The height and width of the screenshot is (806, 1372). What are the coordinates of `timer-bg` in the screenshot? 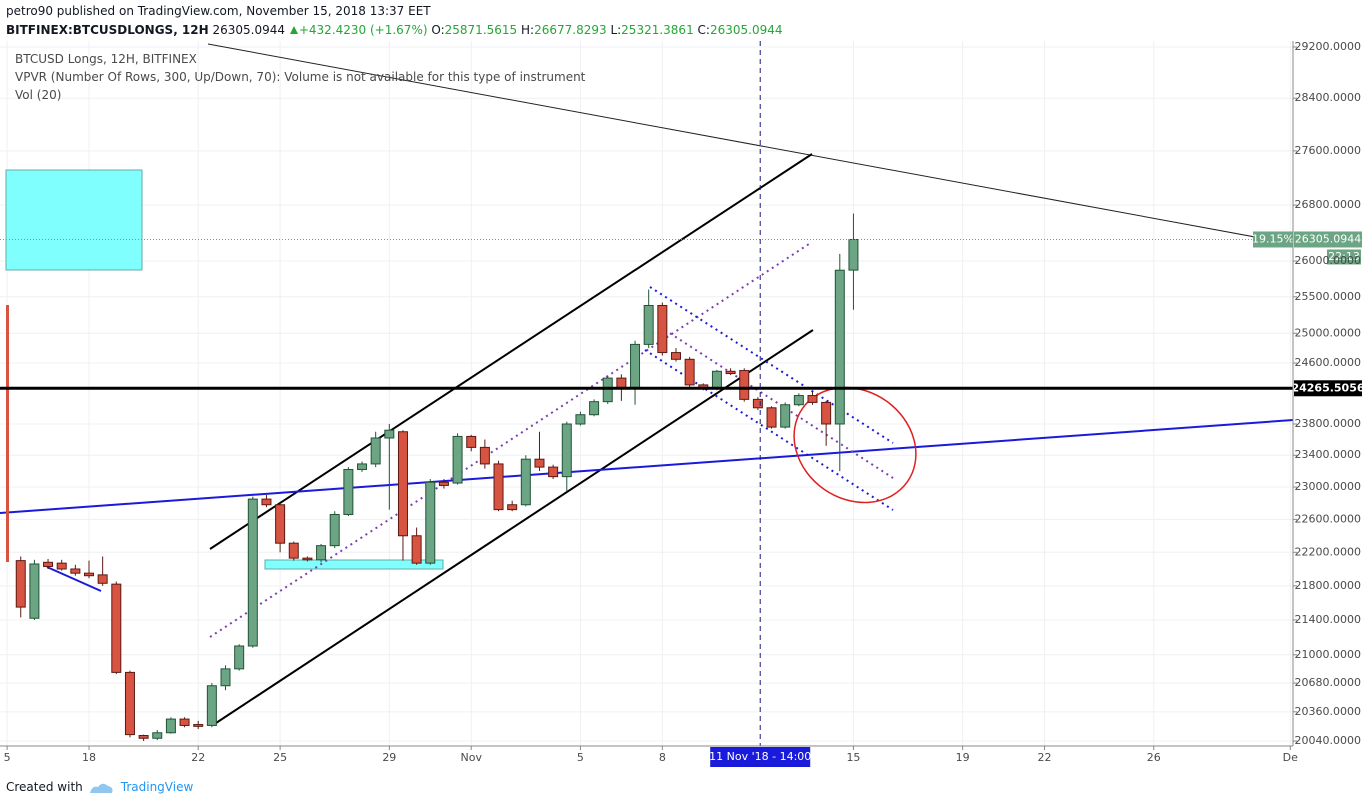 It's located at (1344, 257).